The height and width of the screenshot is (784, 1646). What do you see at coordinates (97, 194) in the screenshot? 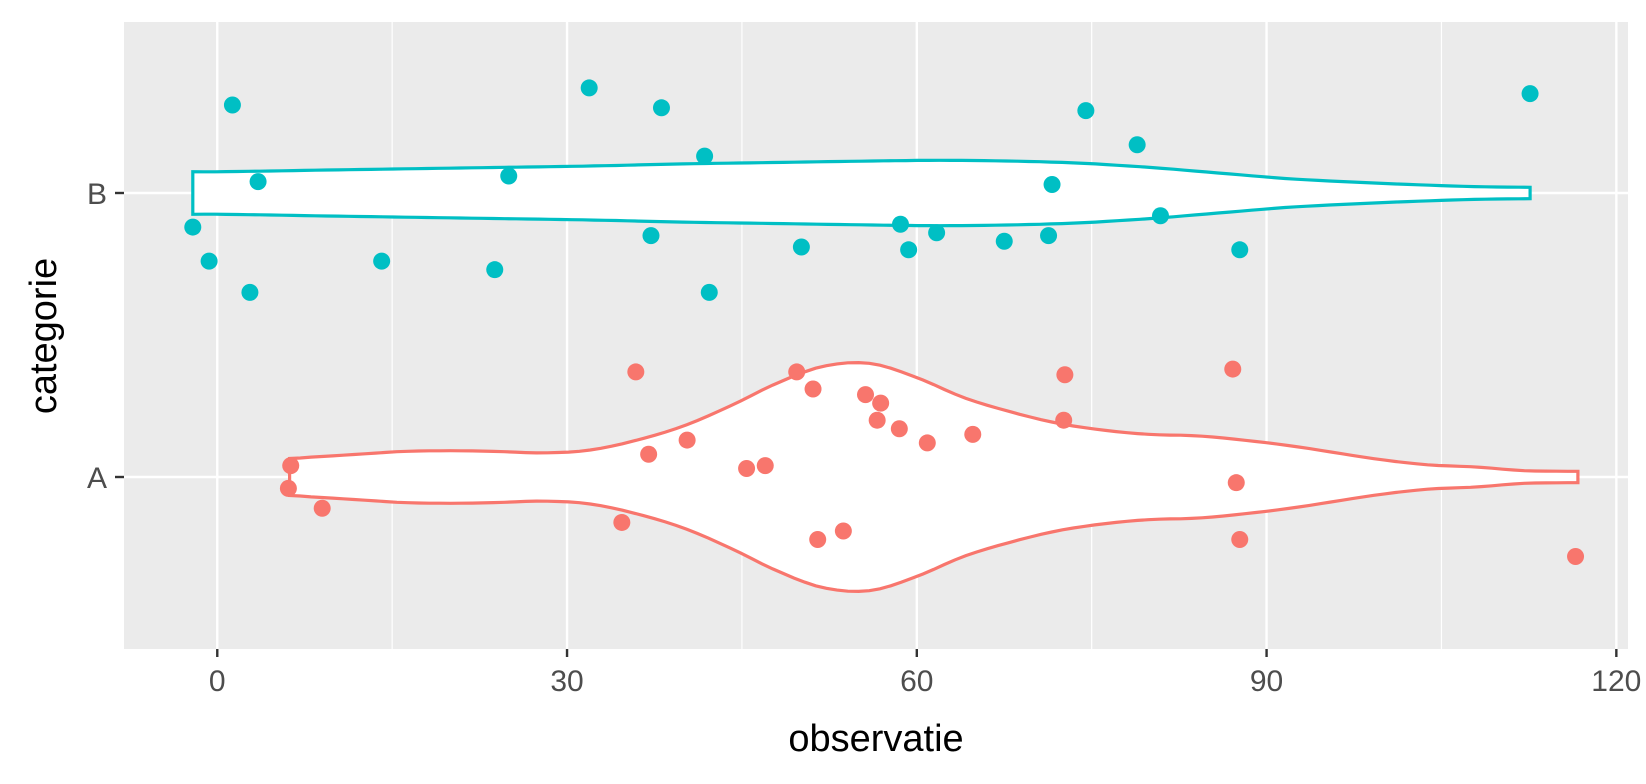
I see `y-tick-label: B` at bounding box center [97, 194].